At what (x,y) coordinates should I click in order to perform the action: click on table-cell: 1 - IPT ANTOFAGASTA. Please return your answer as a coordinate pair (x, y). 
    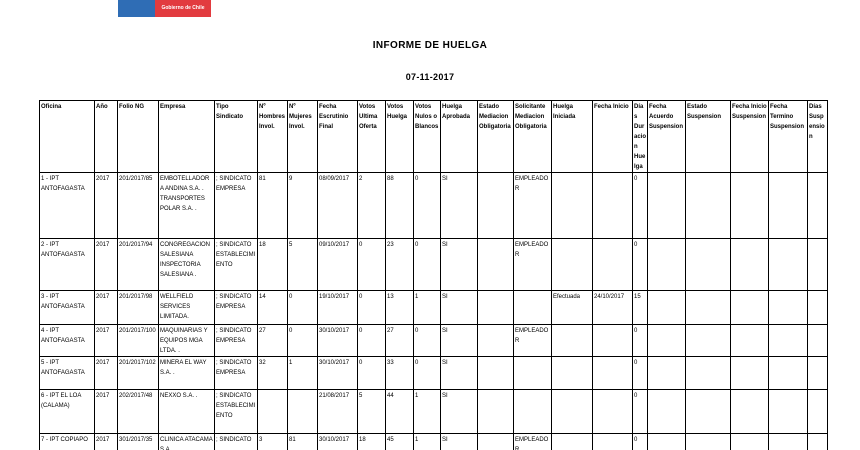
    Looking at the image, I should click on (67, 205).